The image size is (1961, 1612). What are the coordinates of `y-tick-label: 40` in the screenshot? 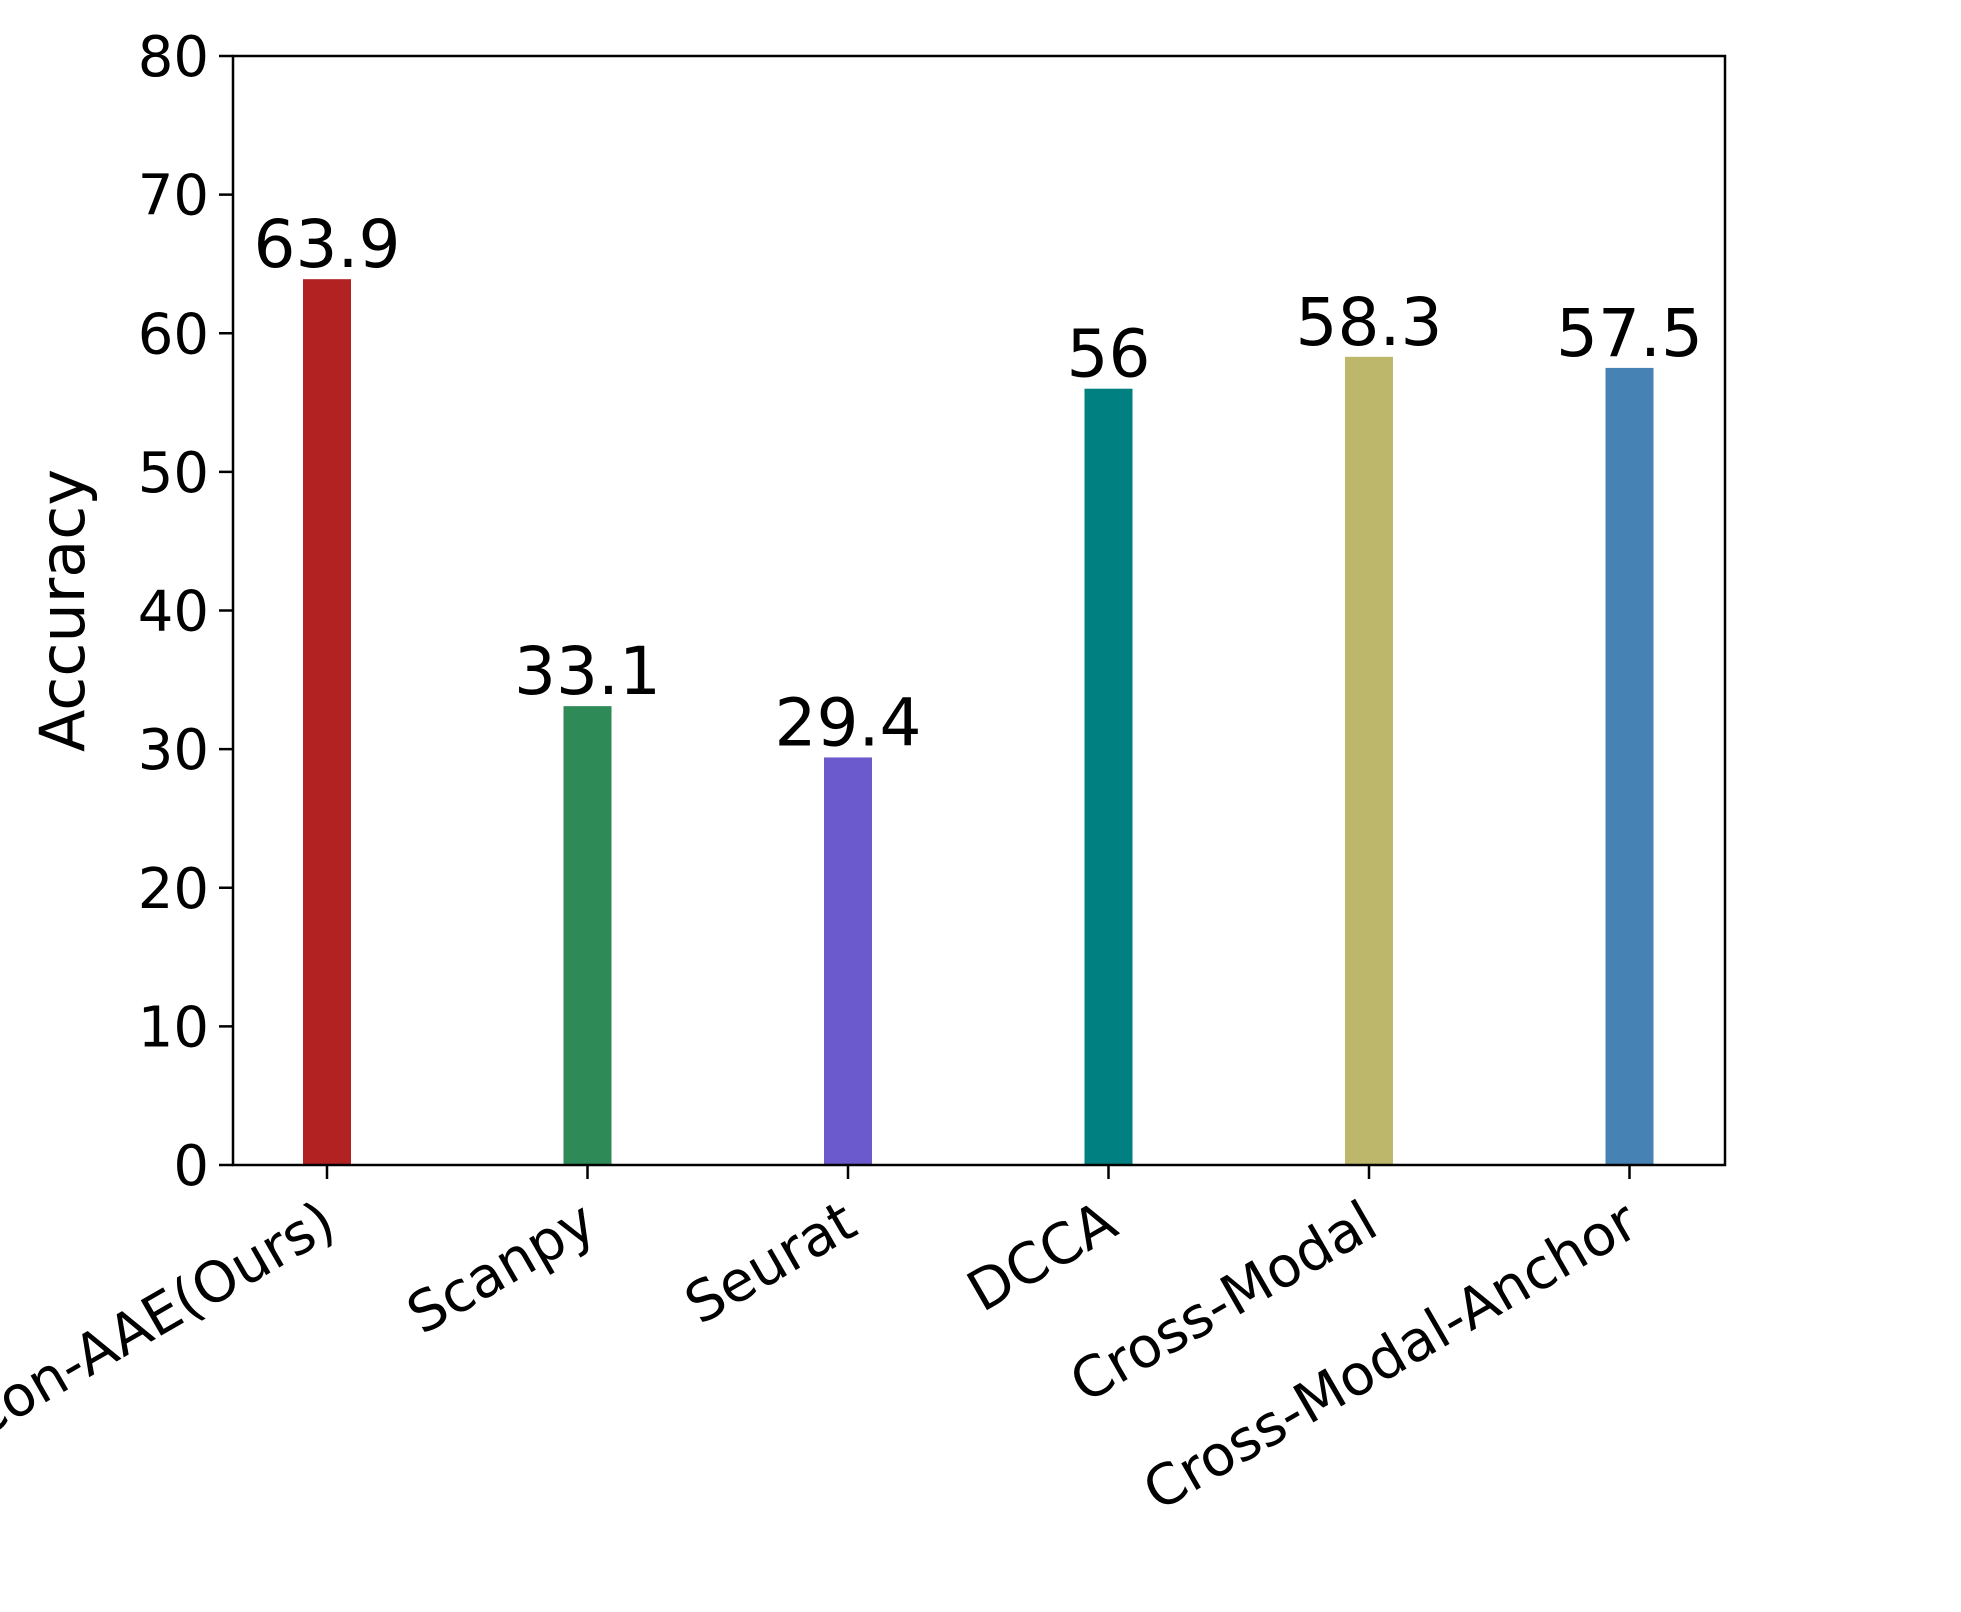 It's located at (173, 612).